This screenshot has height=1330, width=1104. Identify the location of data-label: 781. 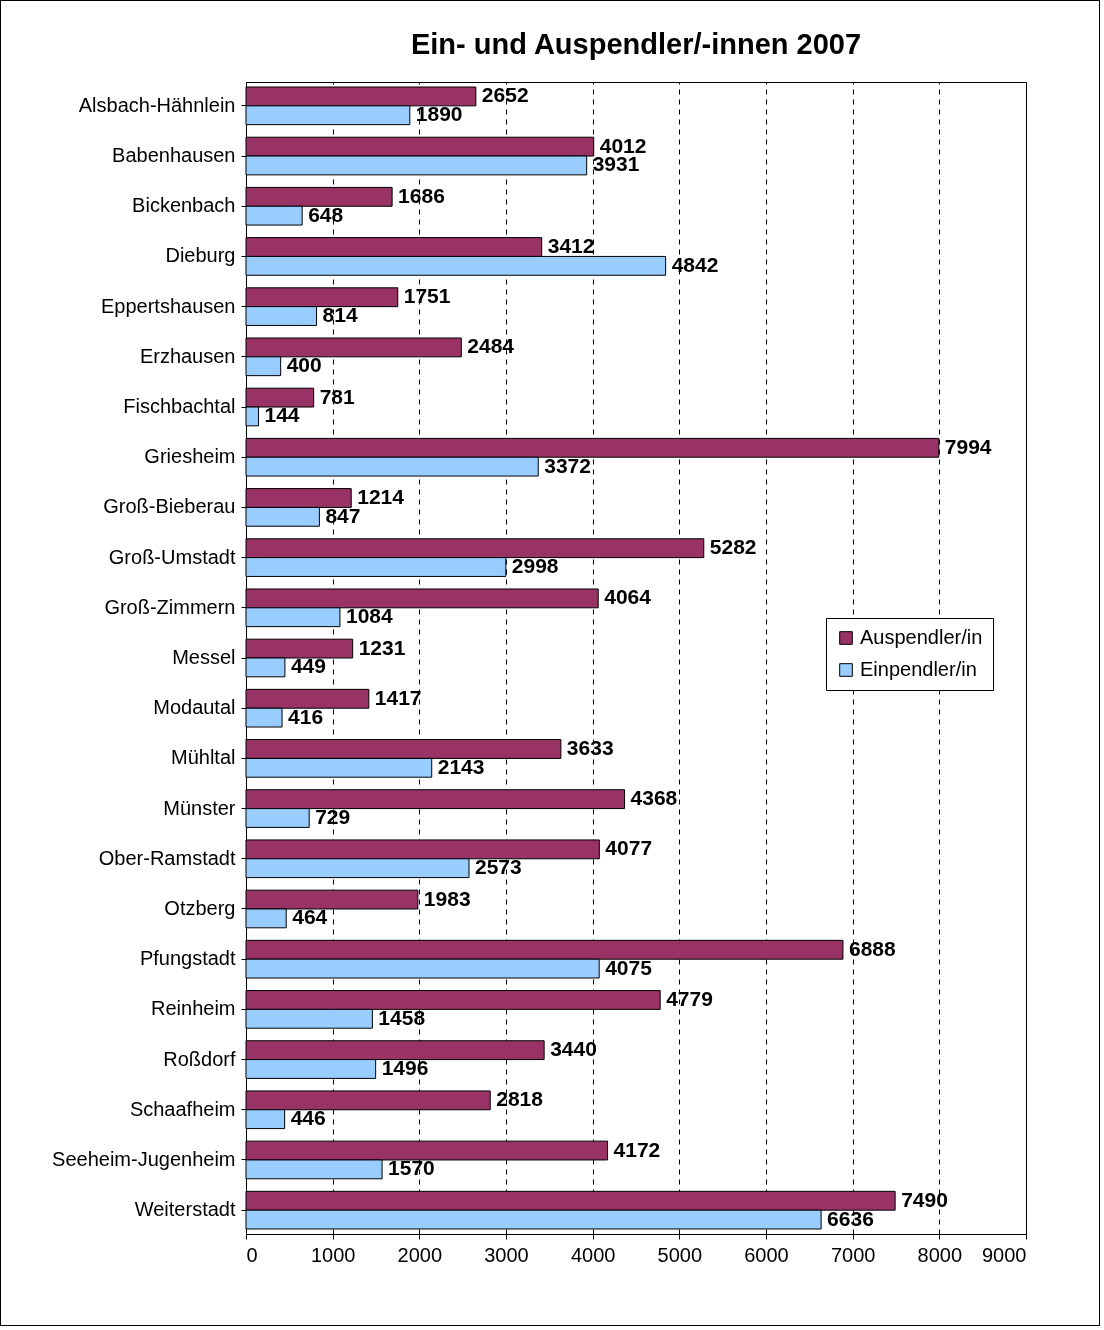
(337, 396).